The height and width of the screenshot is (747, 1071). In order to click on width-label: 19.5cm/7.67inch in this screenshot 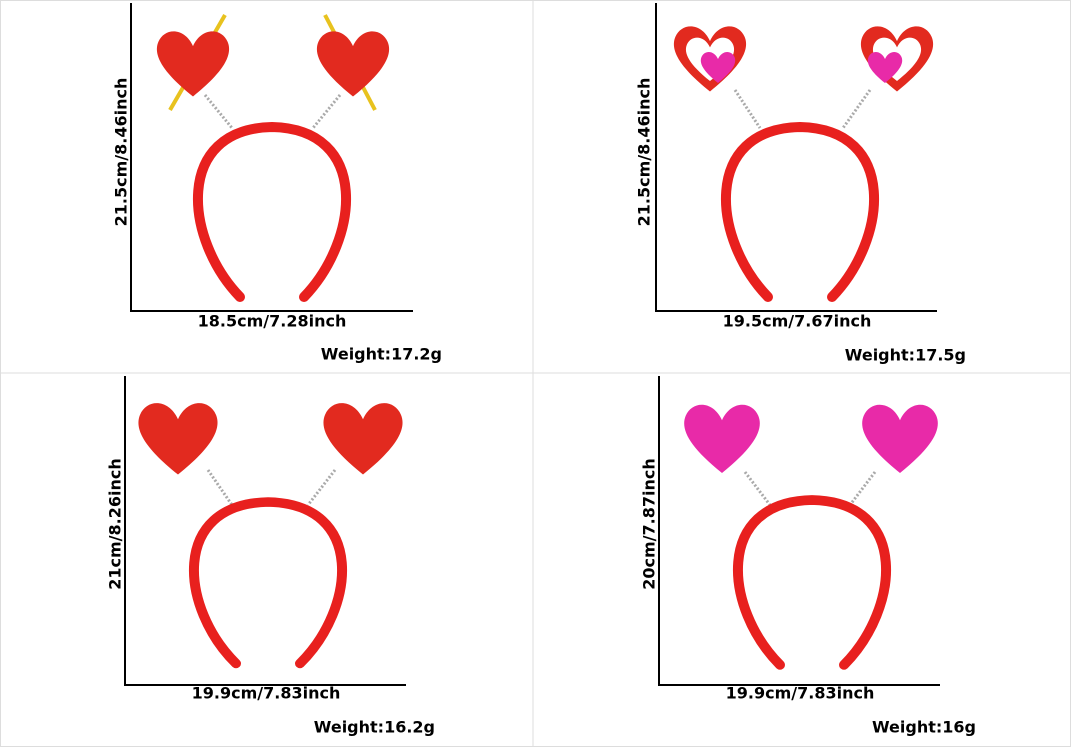, I will do `click(797, 321)`.